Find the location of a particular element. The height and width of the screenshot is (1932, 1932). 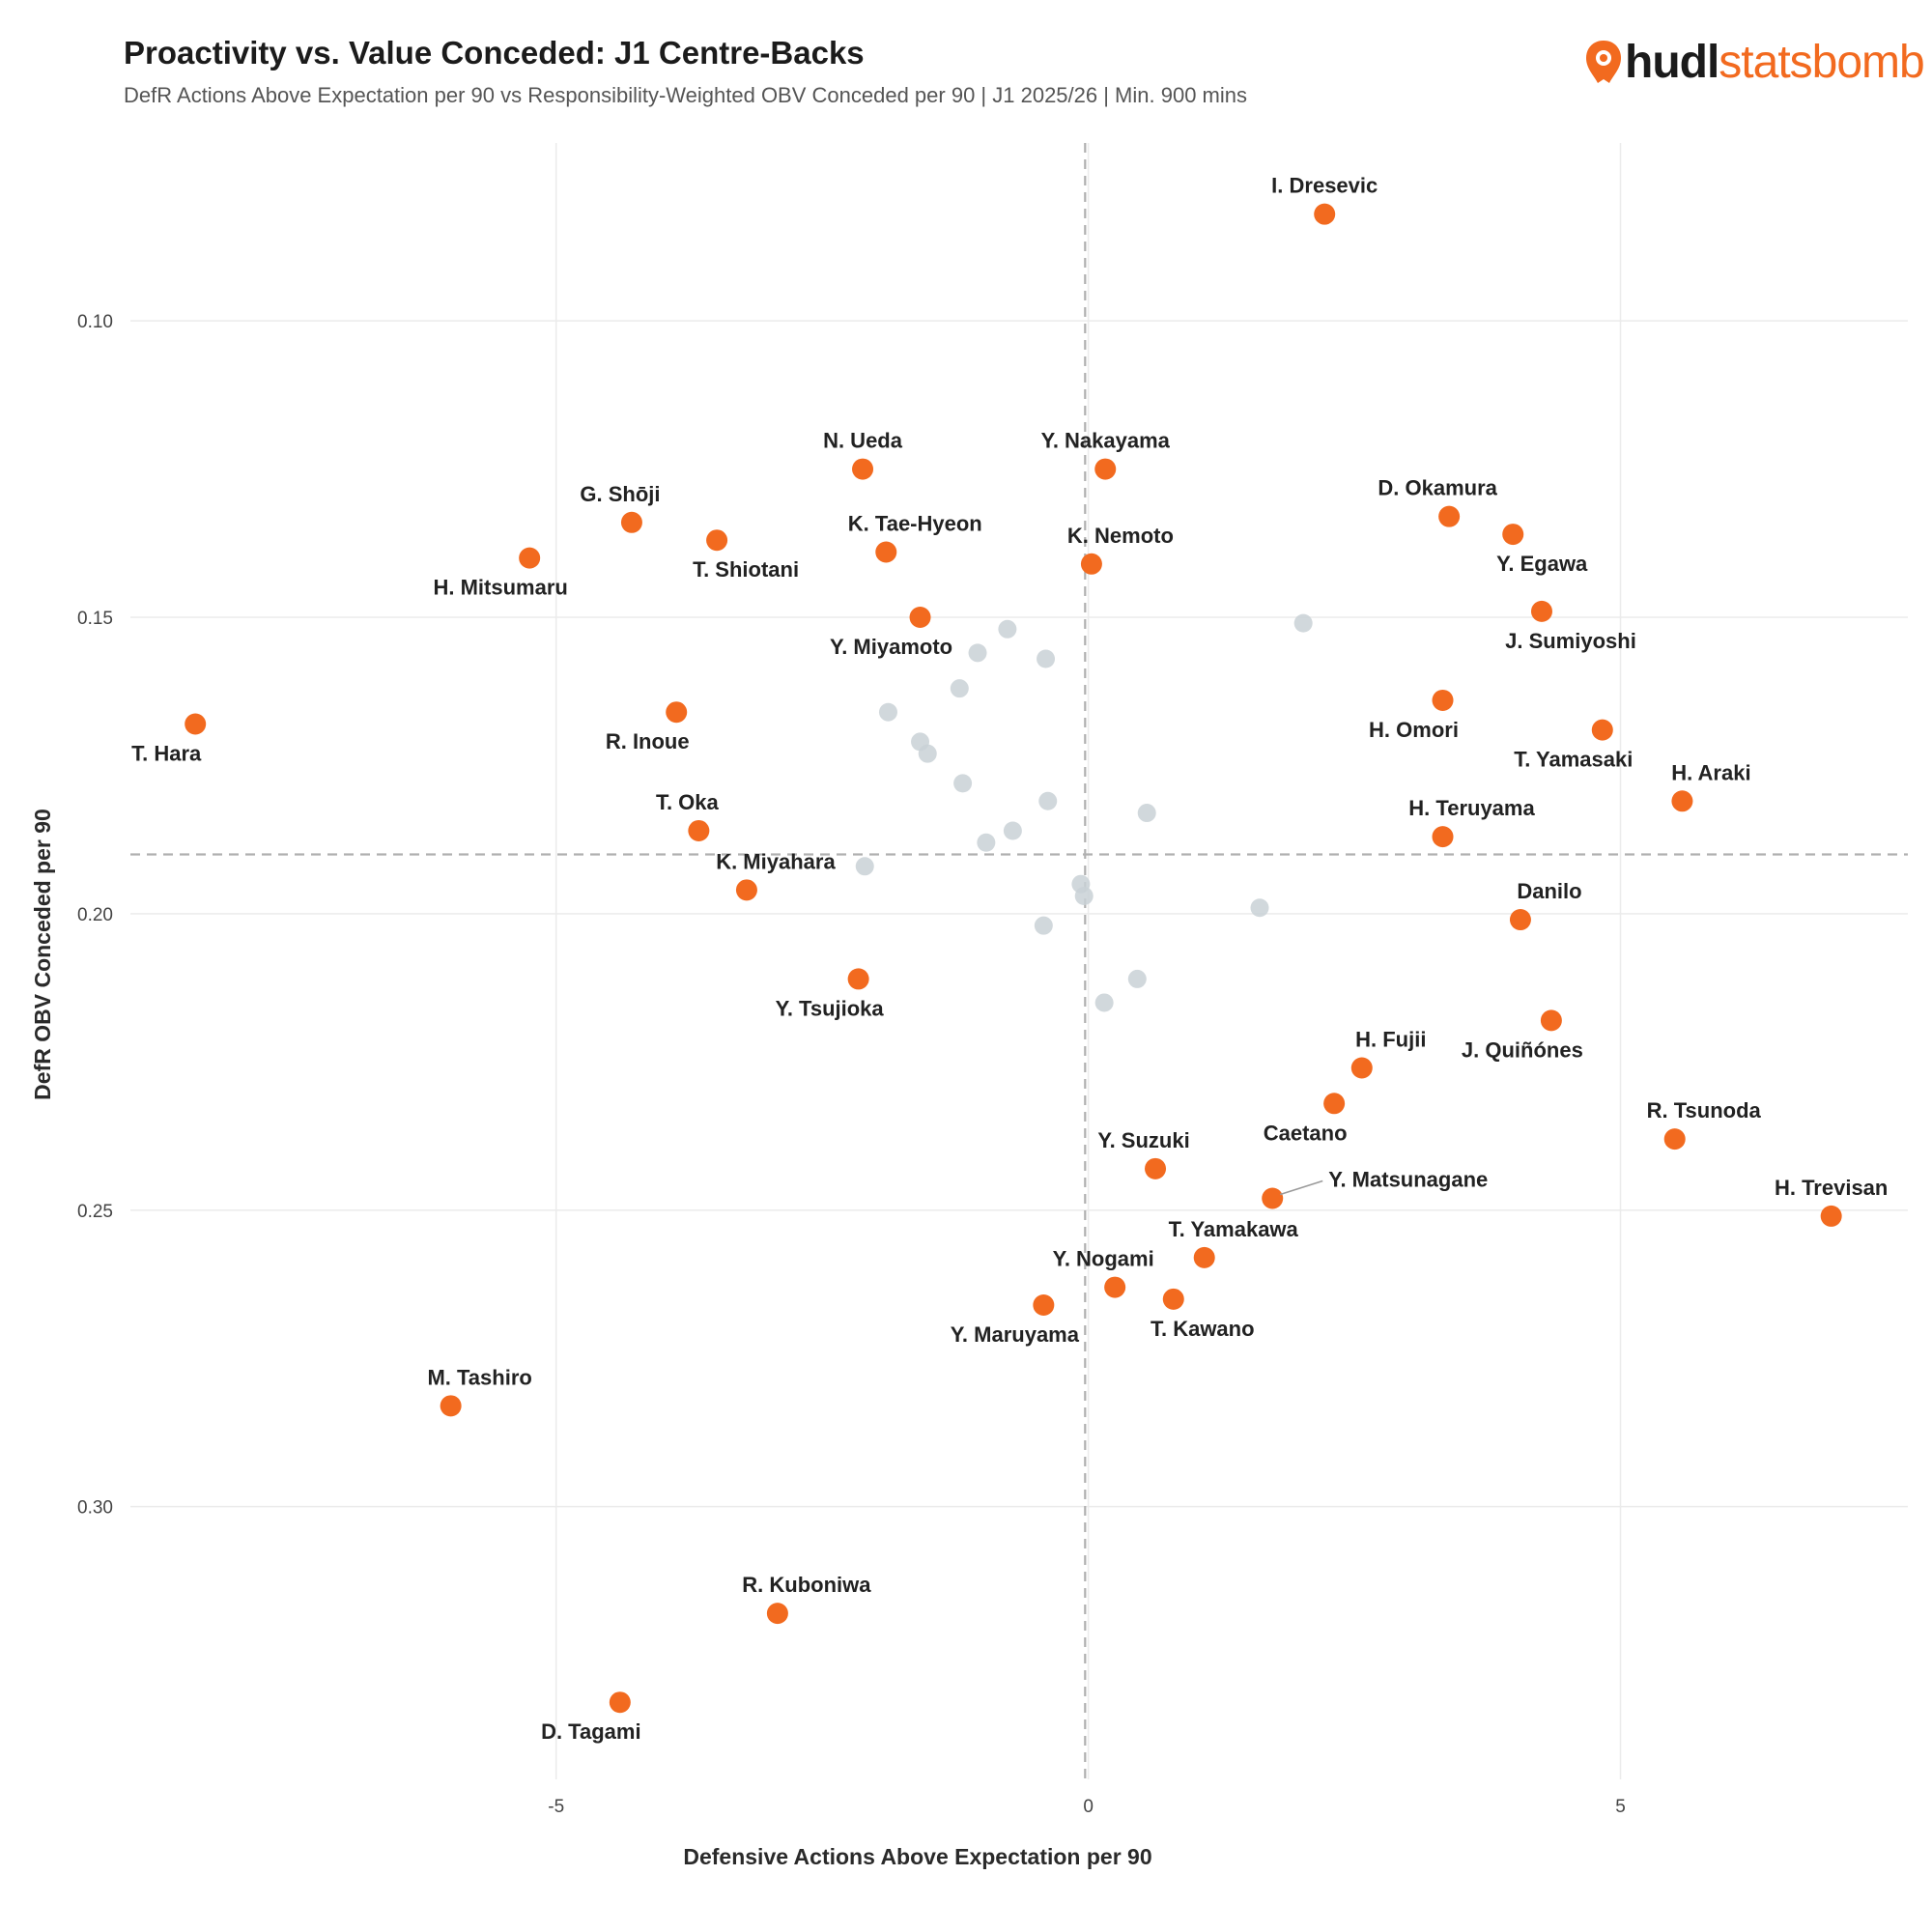

hudl-statsbomb-logo: hudlstatsbomb is located at coordinates (1753, 62).